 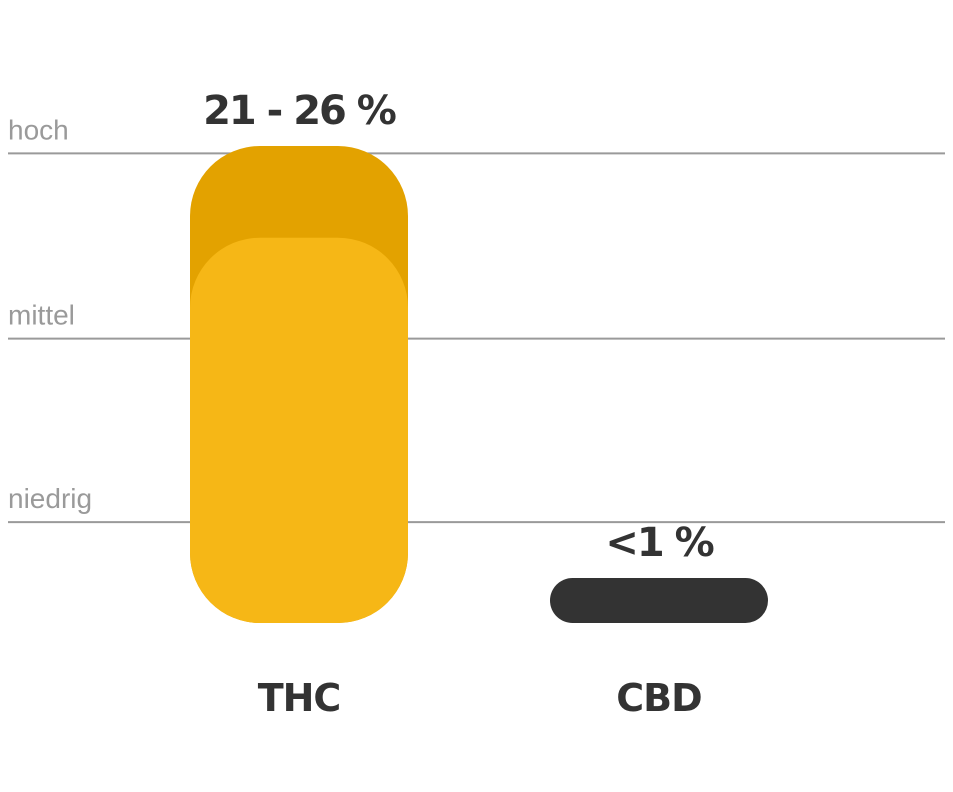 I want to click on value-label: 21 - 26 %, so click(x=299, y=111).